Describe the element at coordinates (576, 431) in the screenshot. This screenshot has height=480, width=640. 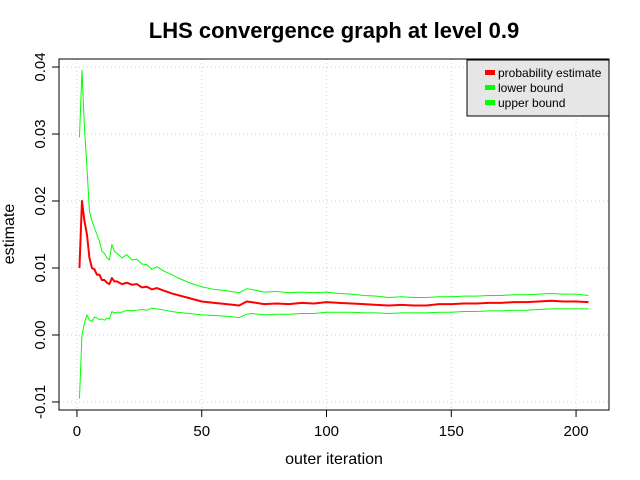
I see `x-tick-label: 200` at that location.